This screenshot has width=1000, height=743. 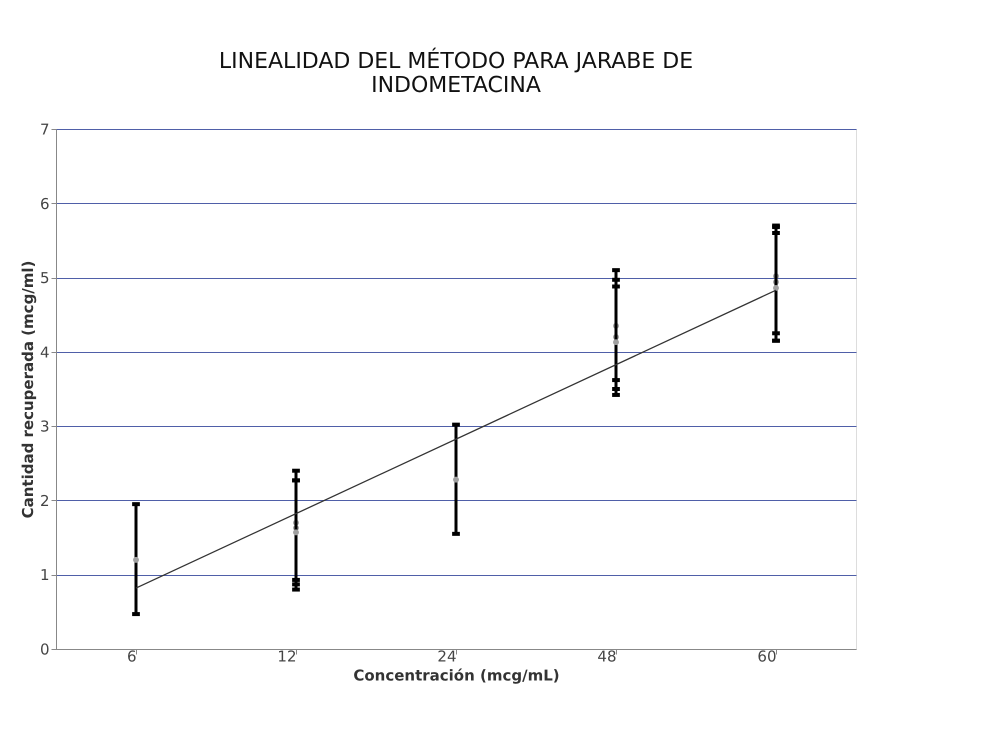 I want to click on y-tick-label: 4, so click(x=45, y=352).